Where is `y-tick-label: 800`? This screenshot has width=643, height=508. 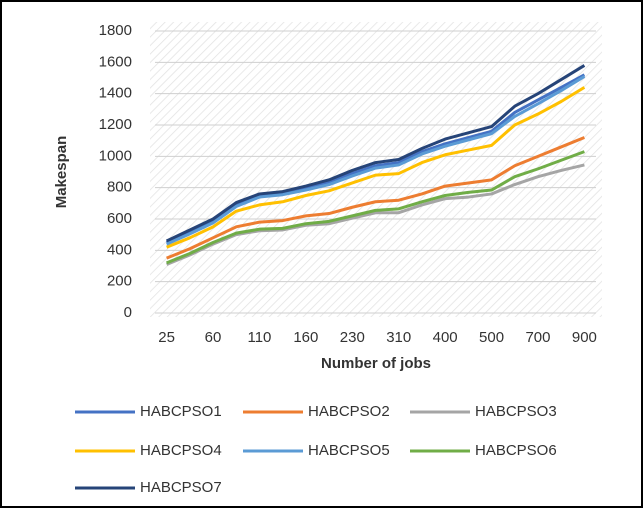
y-tick-label: 800 is located at coordinates (119, 187).